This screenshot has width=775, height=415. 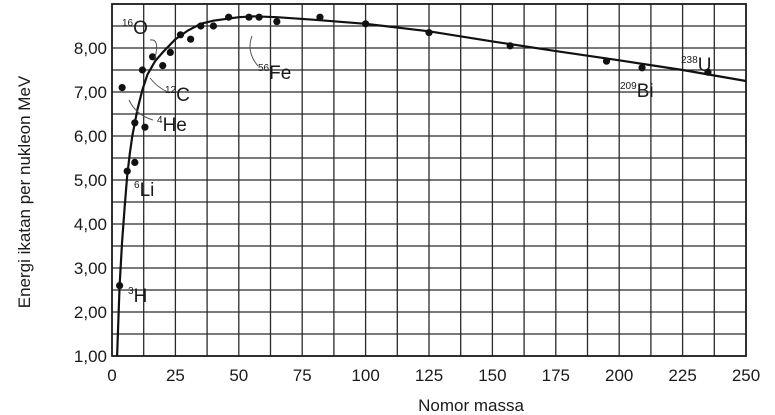 I want to click on isotope-label-h: 3H, so click(x=137, y=296).